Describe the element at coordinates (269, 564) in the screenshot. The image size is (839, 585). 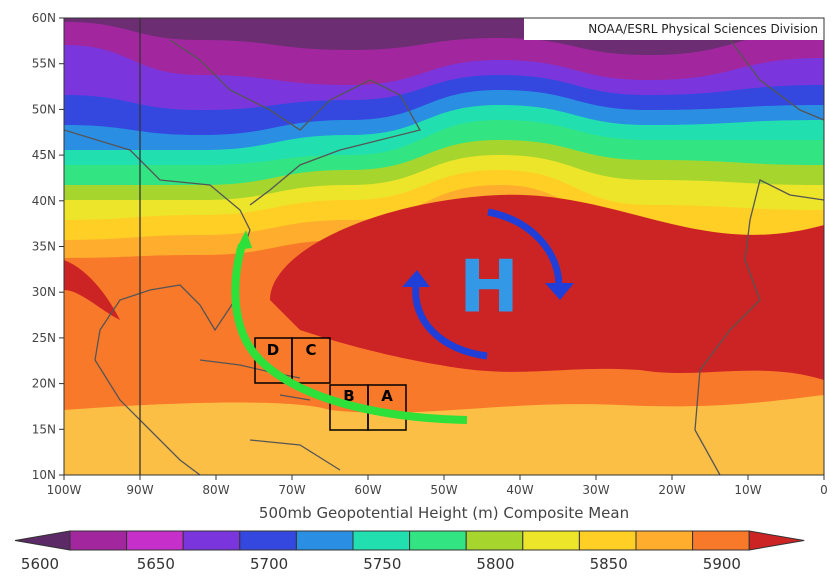
I see `colorbar-label: 5700` at that location.